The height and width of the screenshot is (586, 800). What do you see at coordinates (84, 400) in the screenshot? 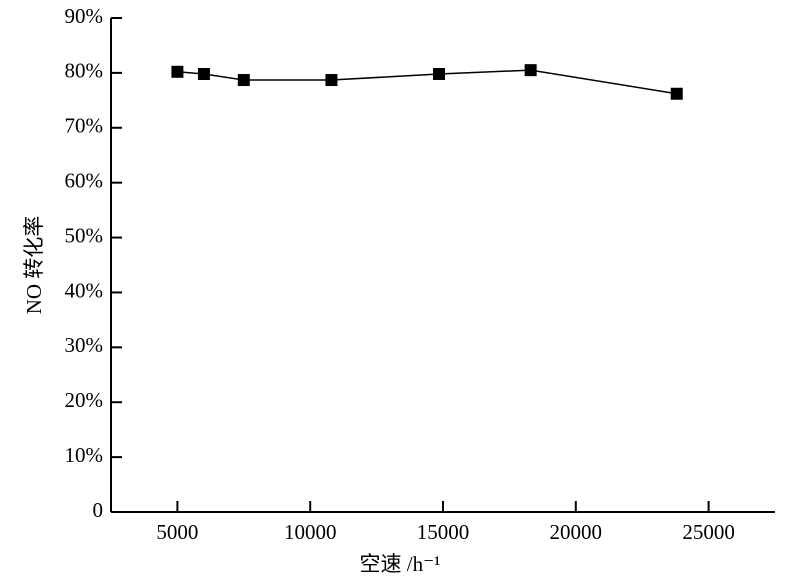
I see `y-tick-label: 20%` at bounding box center [84, 400].